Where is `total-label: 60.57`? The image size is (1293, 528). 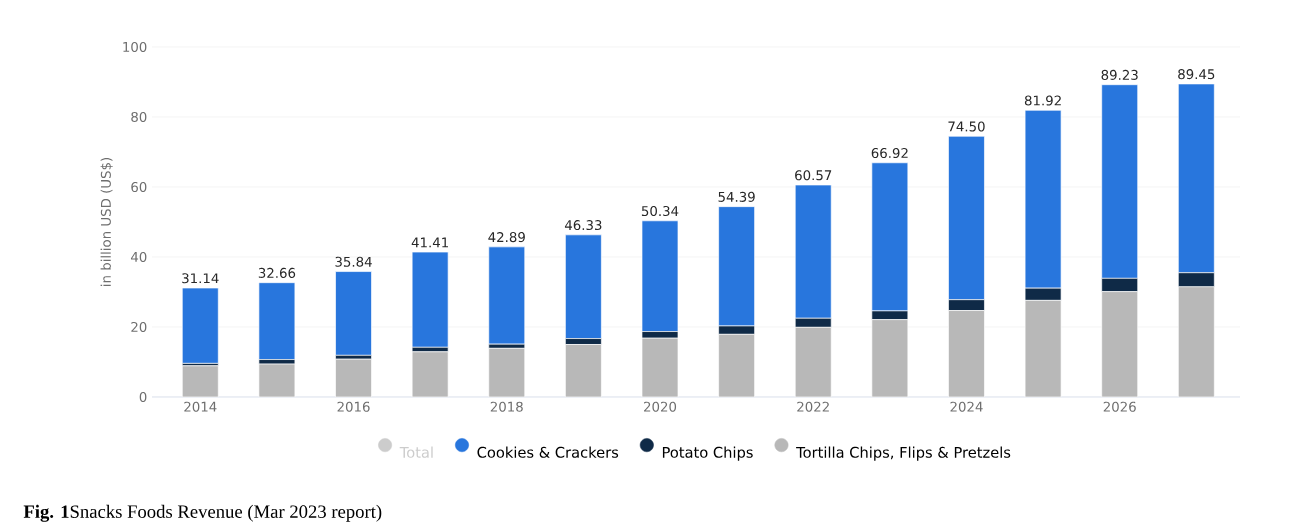 total-label: 60.57 is located at coordinates (813, 175).